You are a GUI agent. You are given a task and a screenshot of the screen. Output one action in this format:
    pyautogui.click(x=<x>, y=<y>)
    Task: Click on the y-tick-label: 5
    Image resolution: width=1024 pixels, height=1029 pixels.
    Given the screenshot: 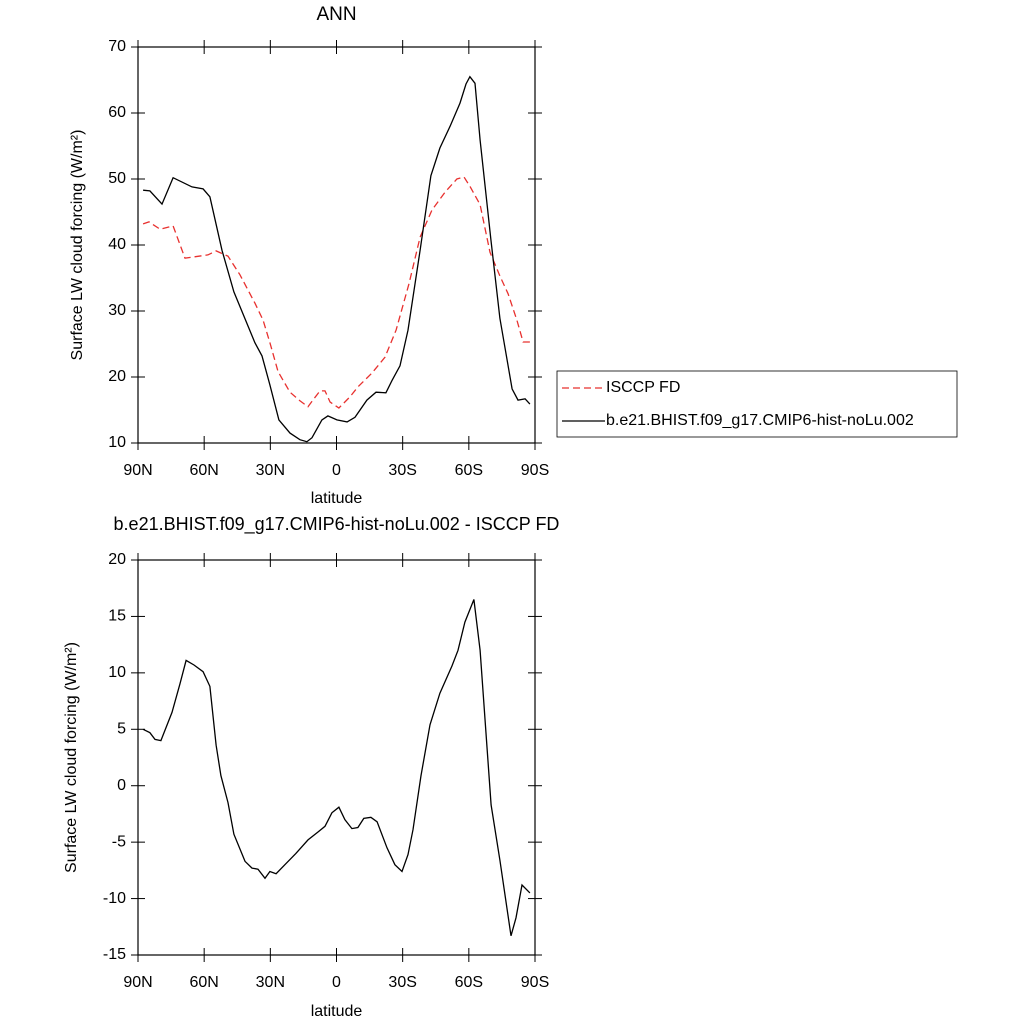 What is the action you would take?
    pyautogui.click(x=121, y=729)
    